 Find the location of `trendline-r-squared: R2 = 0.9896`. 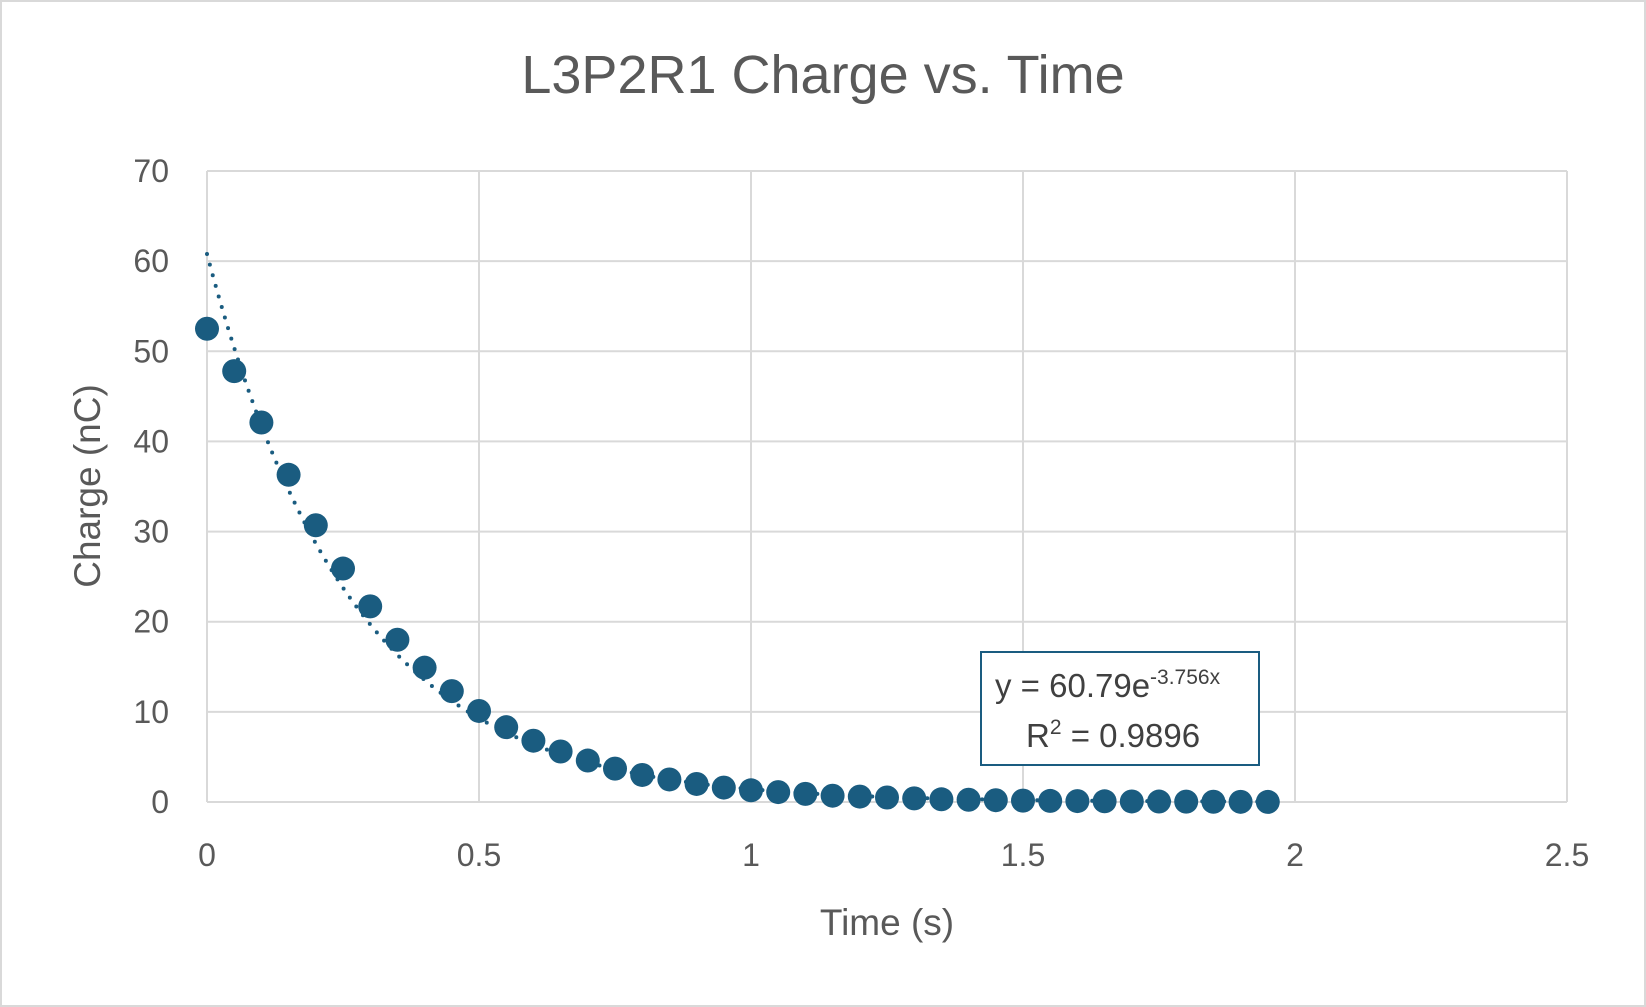

trendline-r-squared: R2 = 0.9896 is located at coordinates (1113, 735).